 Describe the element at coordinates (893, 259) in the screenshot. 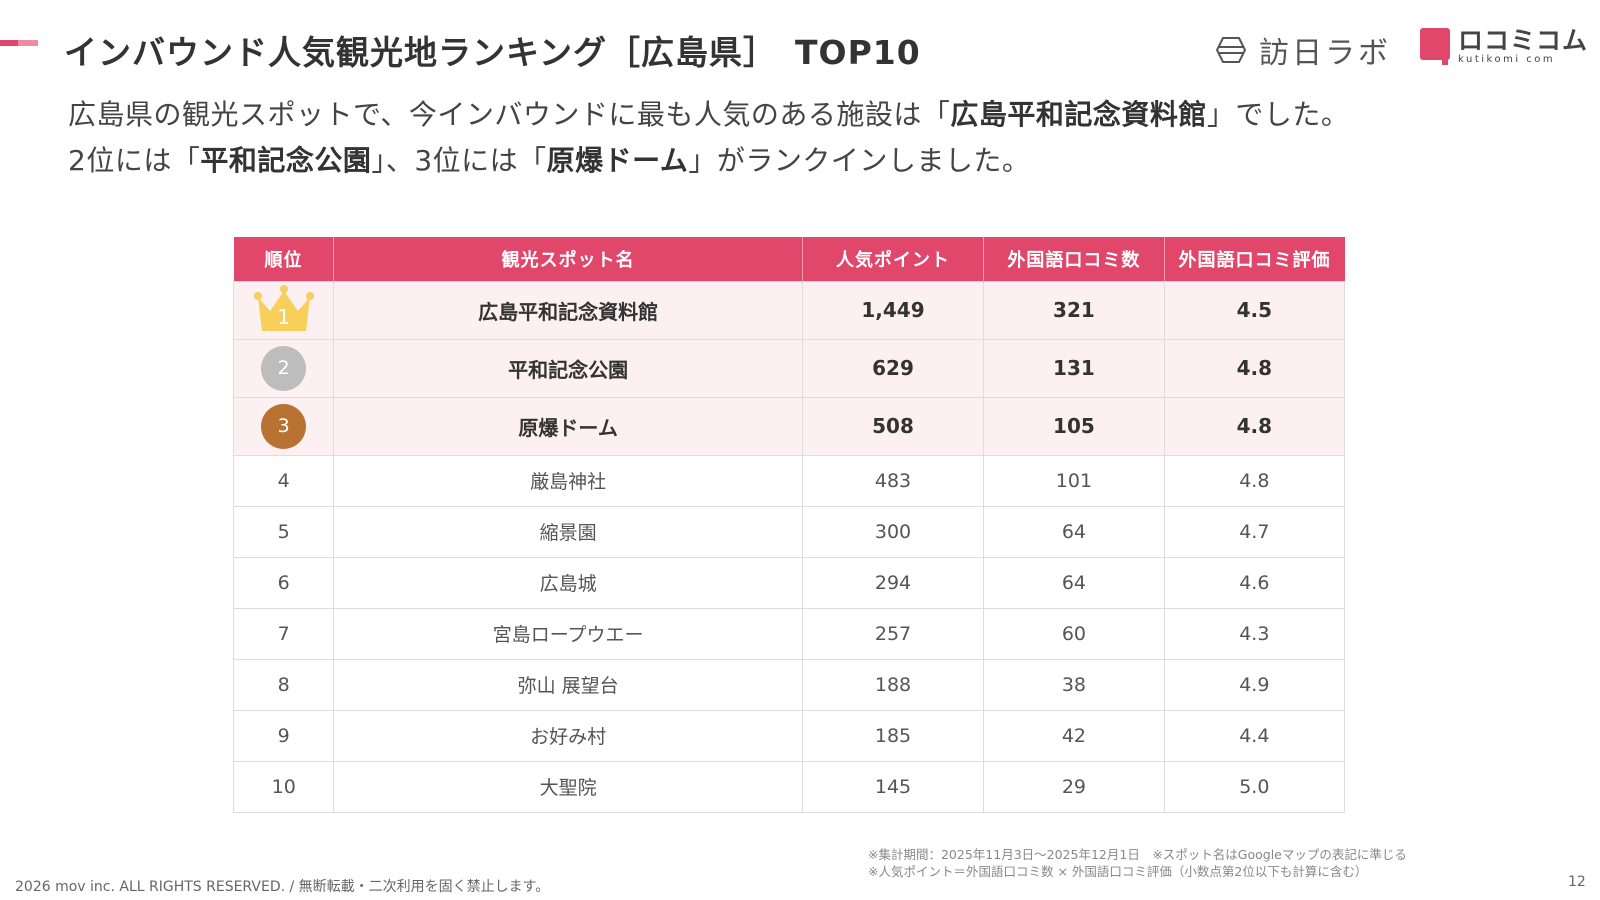

I see `column-header-points: 人気ポイント` at that location.